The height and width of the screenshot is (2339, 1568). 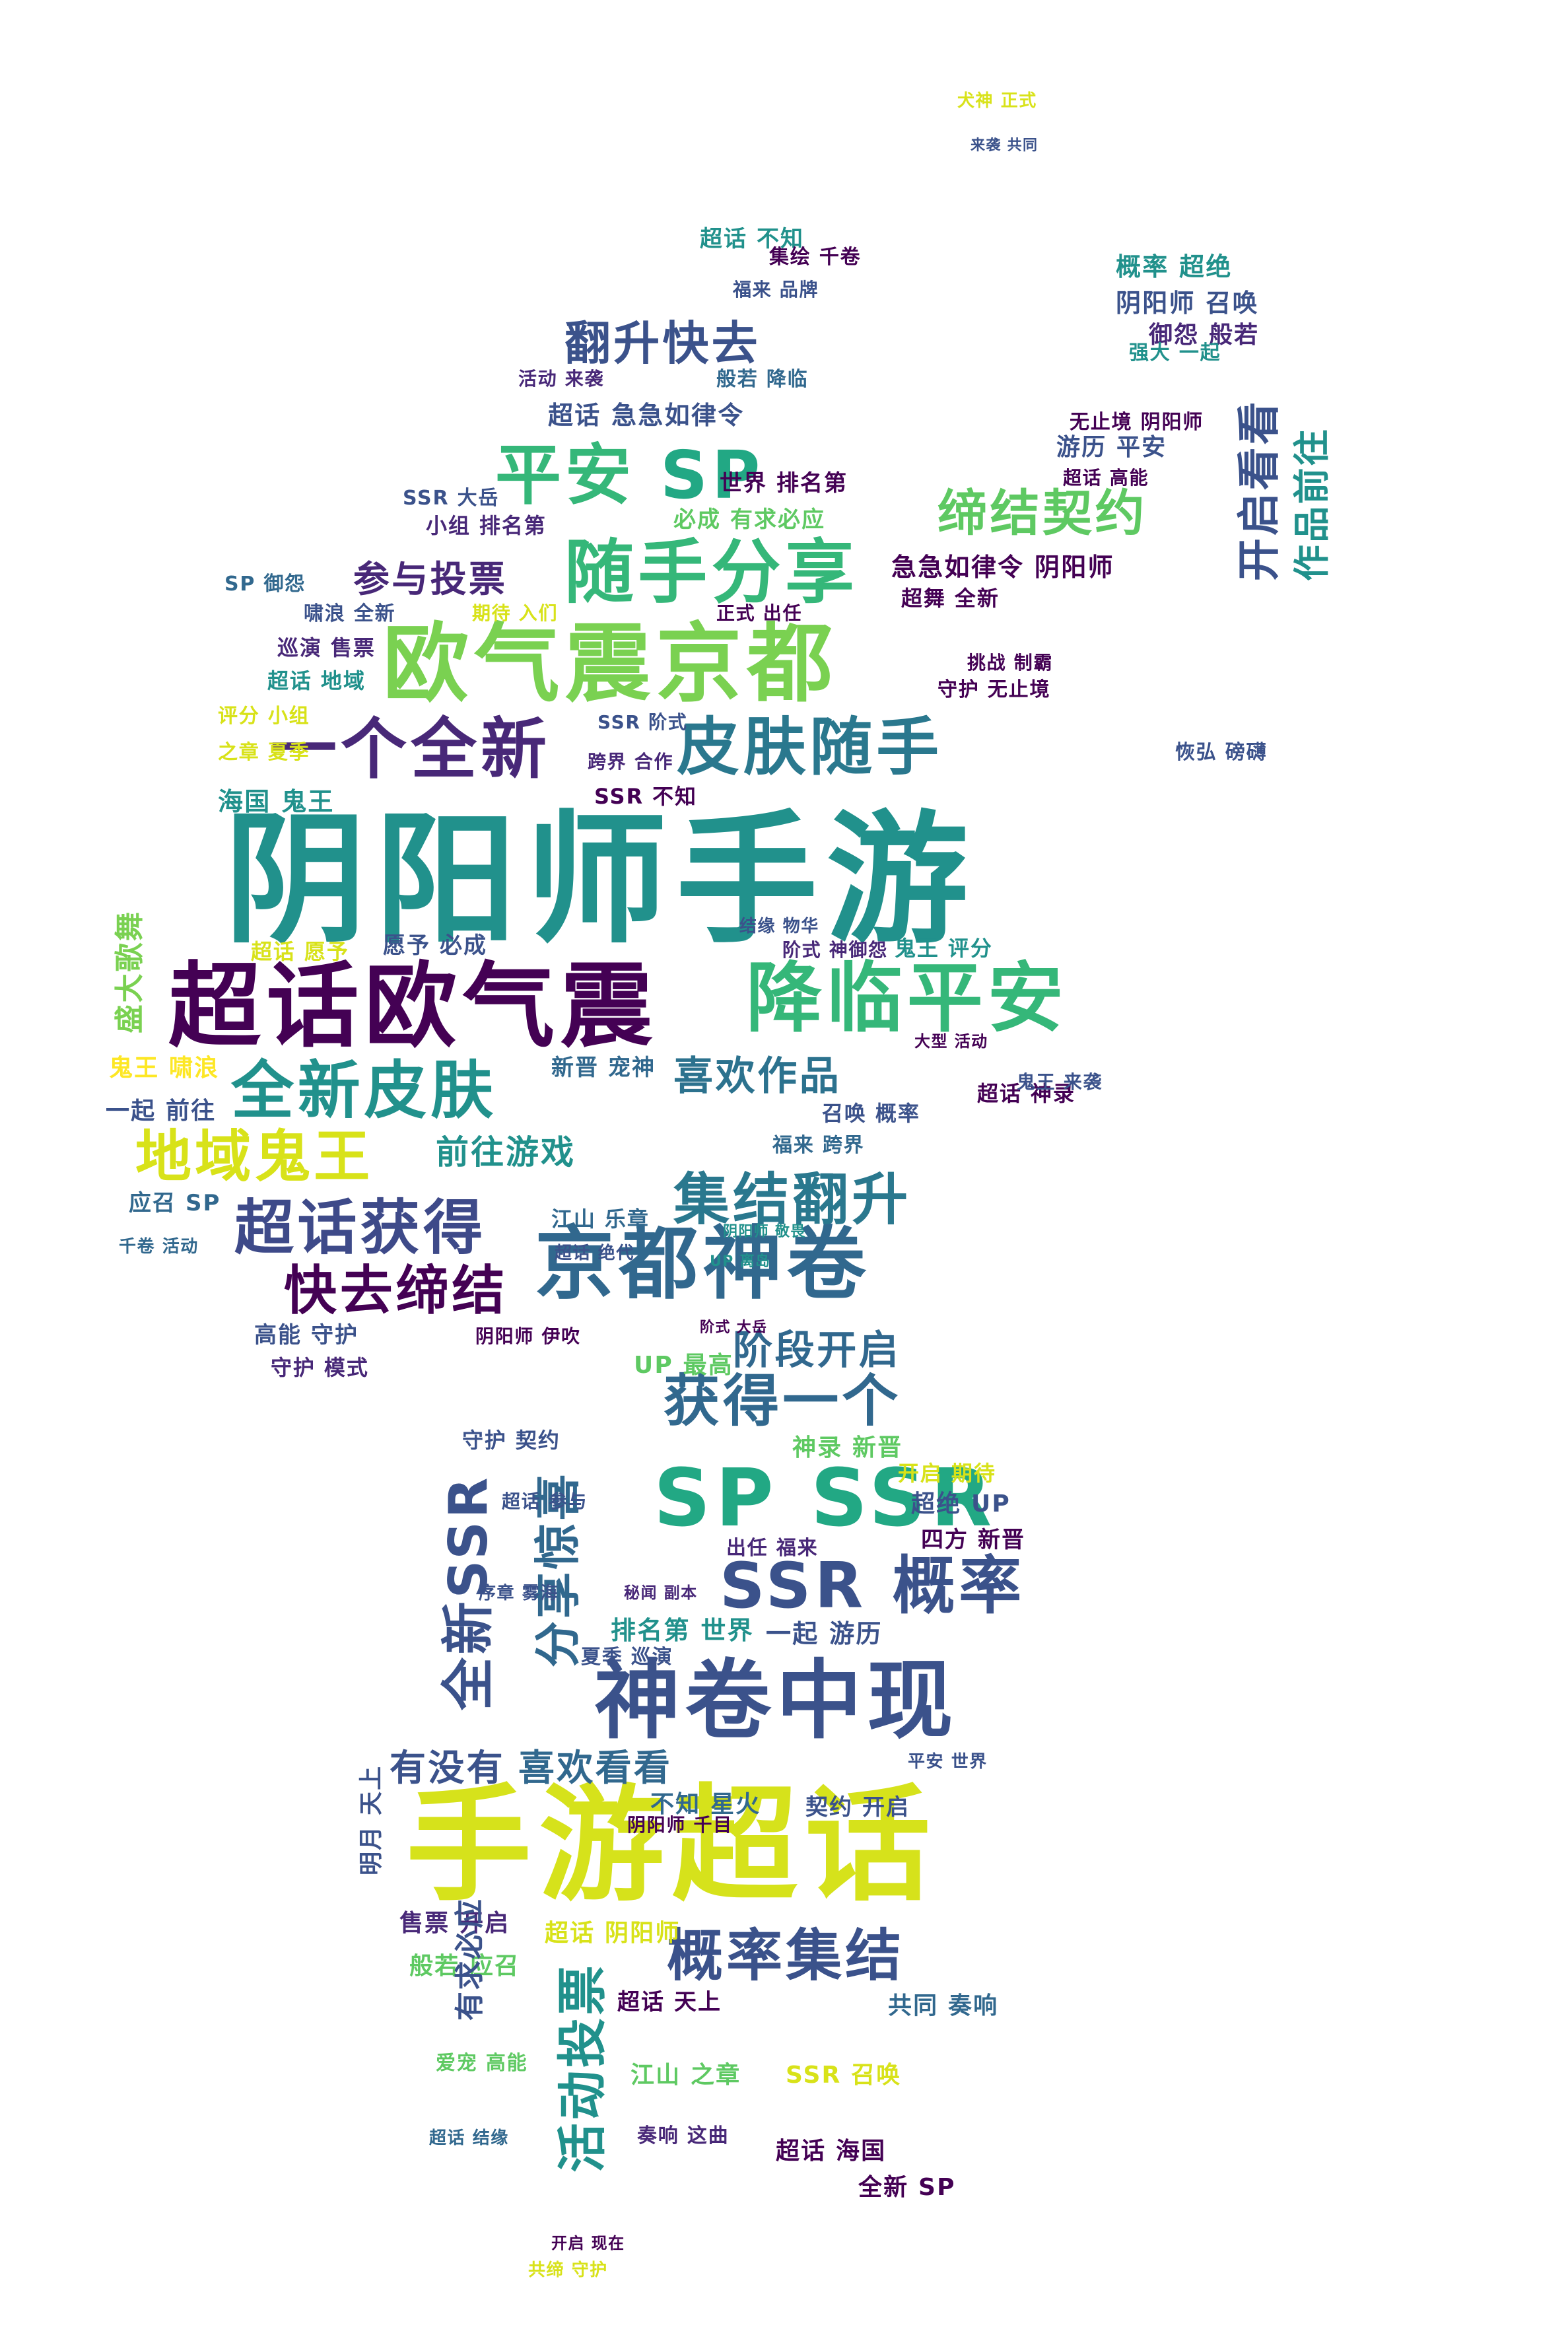 What do you see at coordinates (1312, 504) in the screenshot?
I see `cloud-word: 作品前往` at bounding box center [1312, 504].